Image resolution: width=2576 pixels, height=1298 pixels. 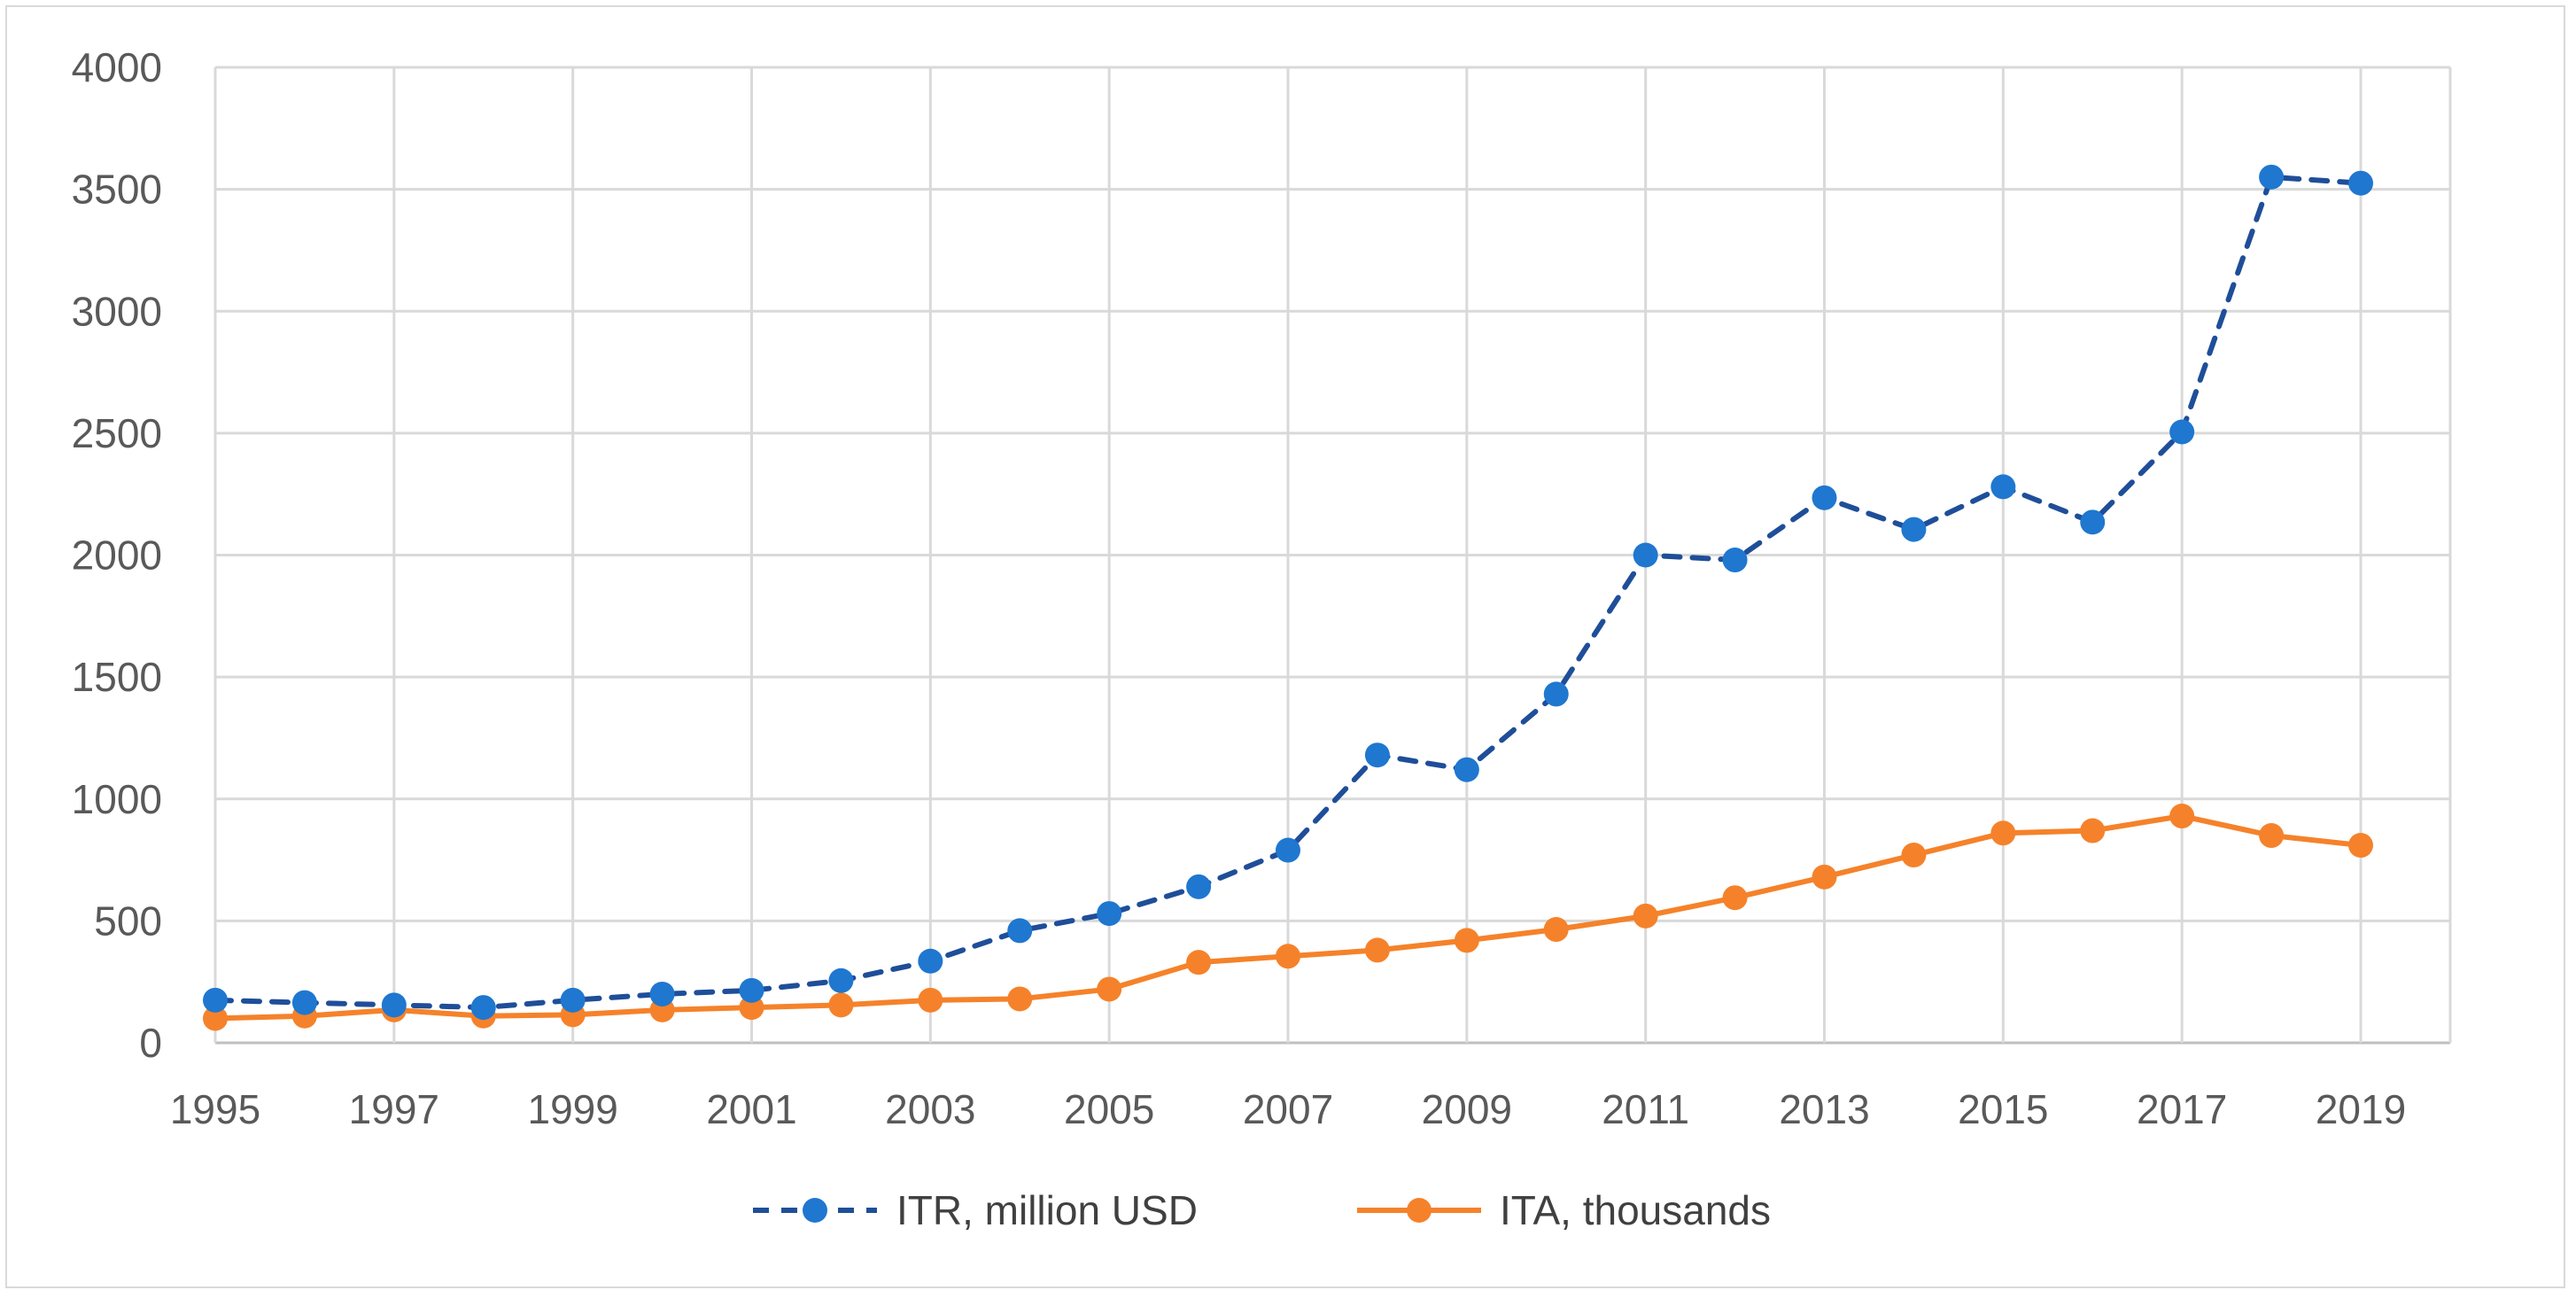 What do you see at coordinates (150, 1043) in the screenshot?
I see `y-tick-label: 0` at bounding box center [150, 1043].